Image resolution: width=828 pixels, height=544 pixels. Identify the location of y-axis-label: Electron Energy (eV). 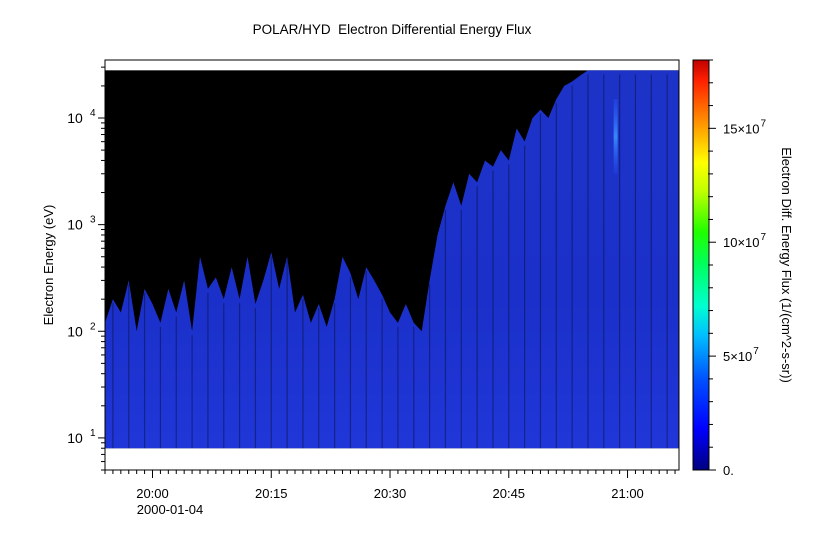
(48, 265).